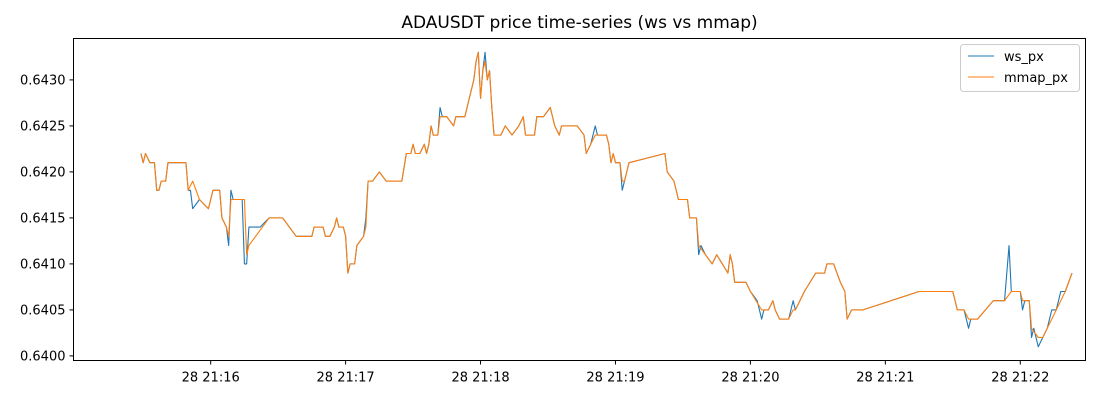 Image resolution: width=1100 pixels, height=404 pixels. I want to click on y-tick-label: 0.6405, so click(43, 310).